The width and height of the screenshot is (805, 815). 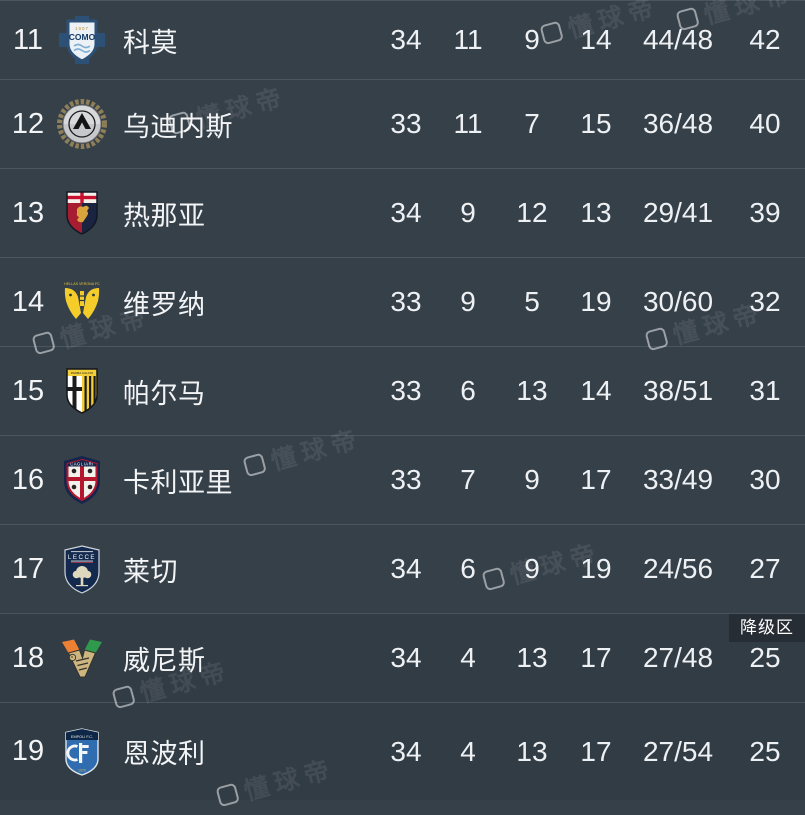 What do you see at coordinates (765, 301) in the screenshot?
I see `points-cell: 32` at bounding box center [765, 301].